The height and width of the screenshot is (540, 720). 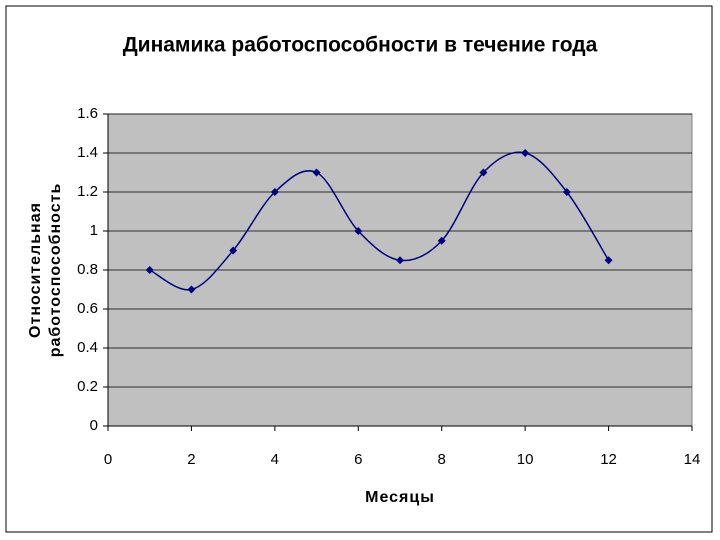 I want to click on x-tick-label: 4, so click(x=275, y=459).